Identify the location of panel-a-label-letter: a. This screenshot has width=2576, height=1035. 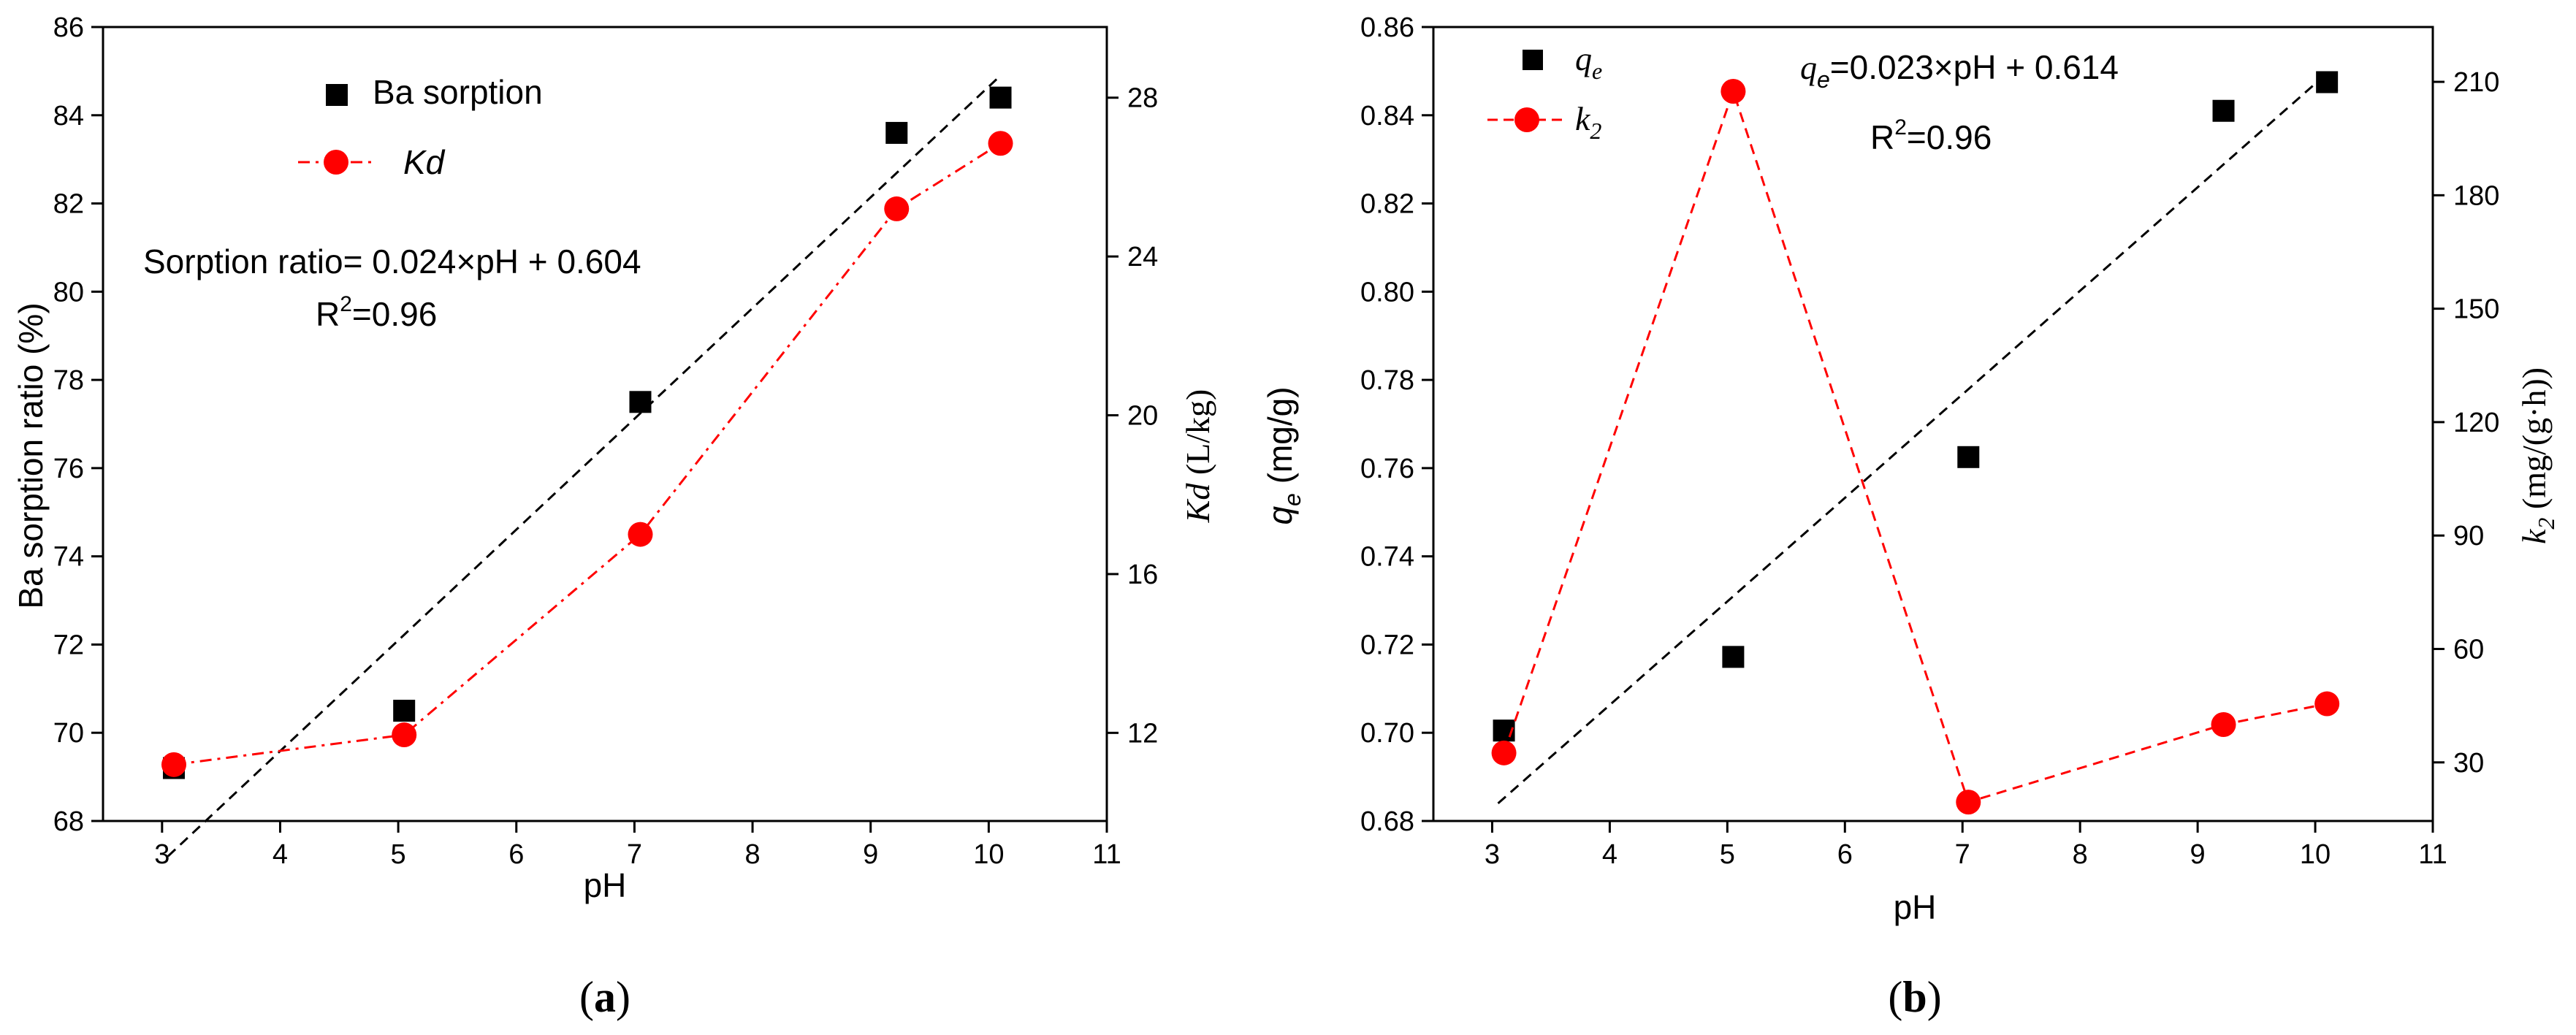
(605, 997).